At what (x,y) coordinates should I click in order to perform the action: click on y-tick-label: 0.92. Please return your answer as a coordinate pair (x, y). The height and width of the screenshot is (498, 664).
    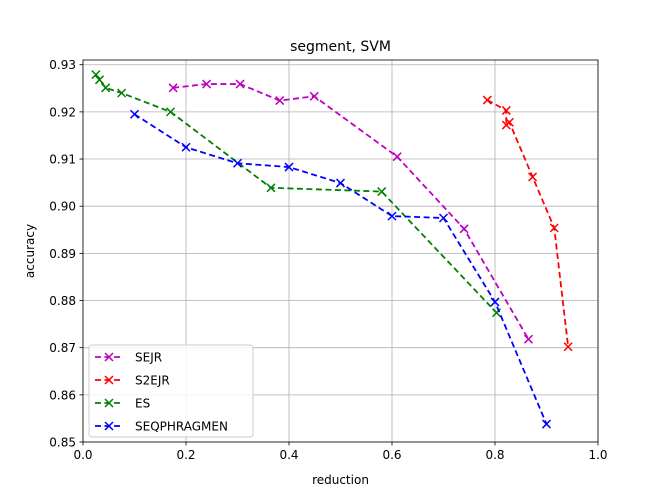
    Looking at the image, I should click on (62, 112).